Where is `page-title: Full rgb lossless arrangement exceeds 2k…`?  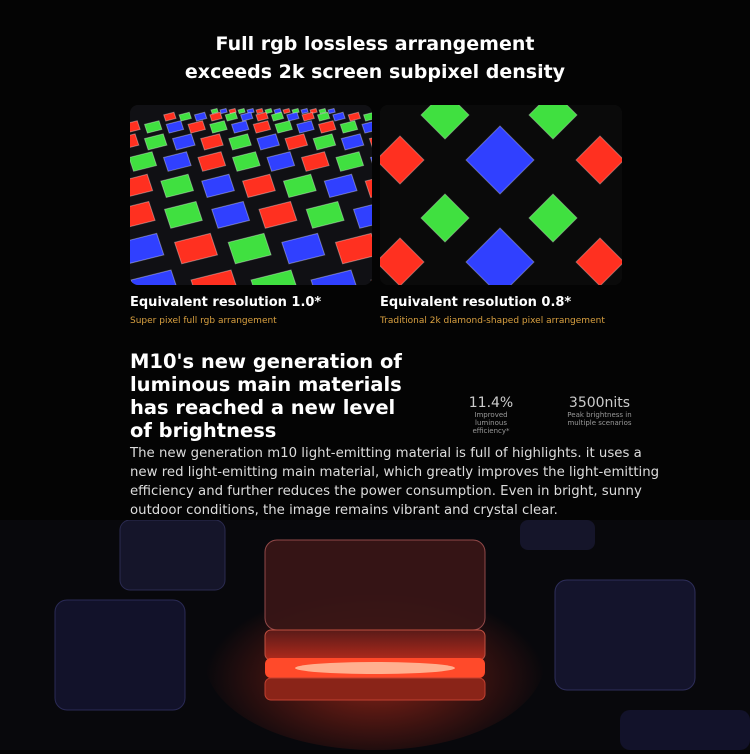 page-title: Full rgb lossless arrangement exceeds 2k… is located at coordinates (375, 58).